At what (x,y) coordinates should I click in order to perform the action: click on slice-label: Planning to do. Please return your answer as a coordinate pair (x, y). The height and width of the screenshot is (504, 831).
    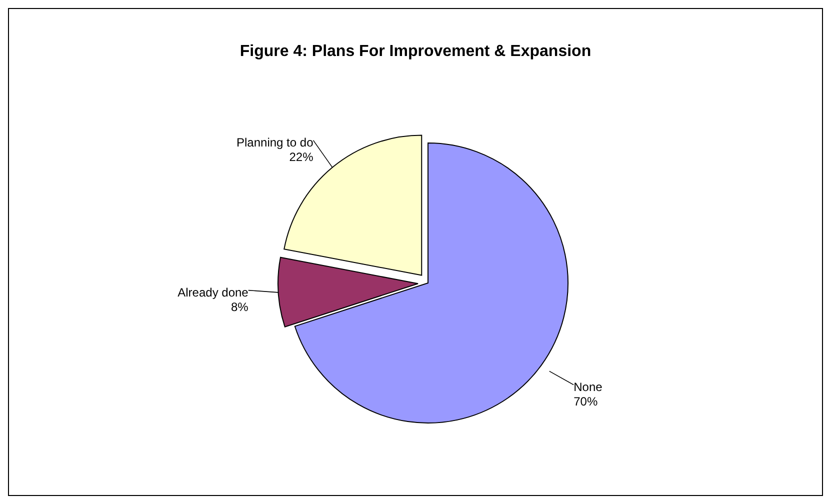
    Looking at the image, I should click on (275, 143).